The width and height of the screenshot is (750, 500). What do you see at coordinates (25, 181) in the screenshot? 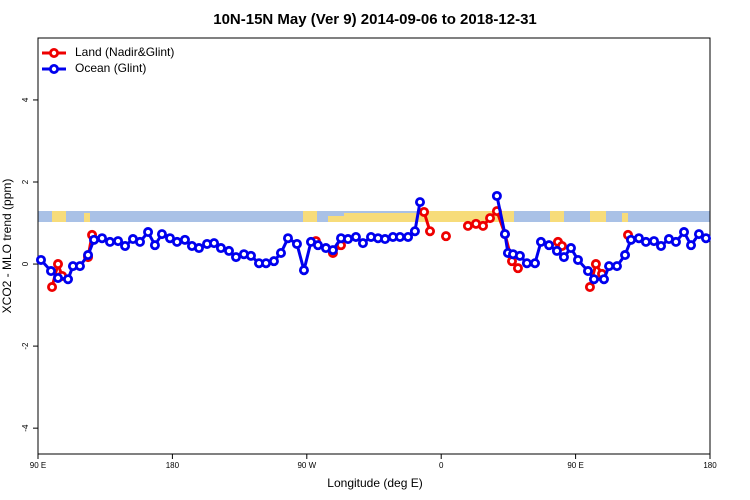
I see `y-tick-label: 2` at bounding box center [25, 181].